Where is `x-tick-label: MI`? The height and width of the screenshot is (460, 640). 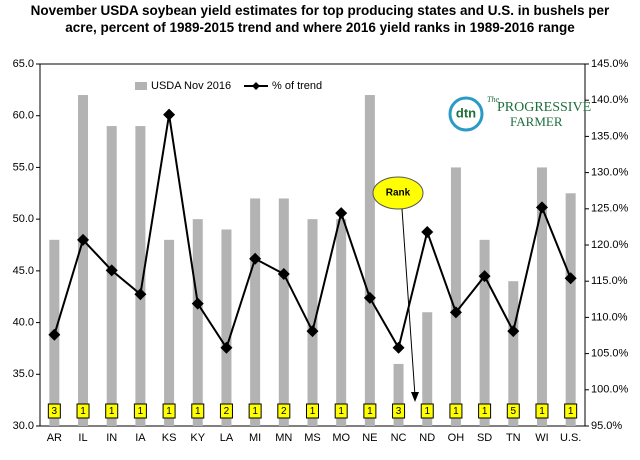 x-tick-label: MI is located at coordinates (255, 438).